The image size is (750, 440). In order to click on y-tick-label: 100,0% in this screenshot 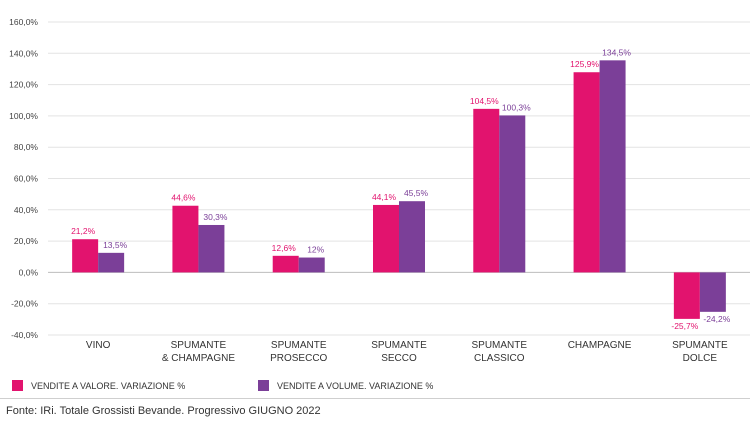, I will do `click(23, 116)`.